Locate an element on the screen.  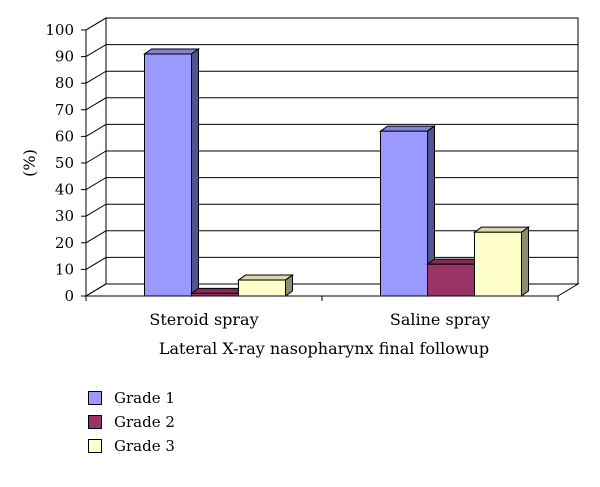
y-tick-label: 90 is located at coordinates (64, 57).